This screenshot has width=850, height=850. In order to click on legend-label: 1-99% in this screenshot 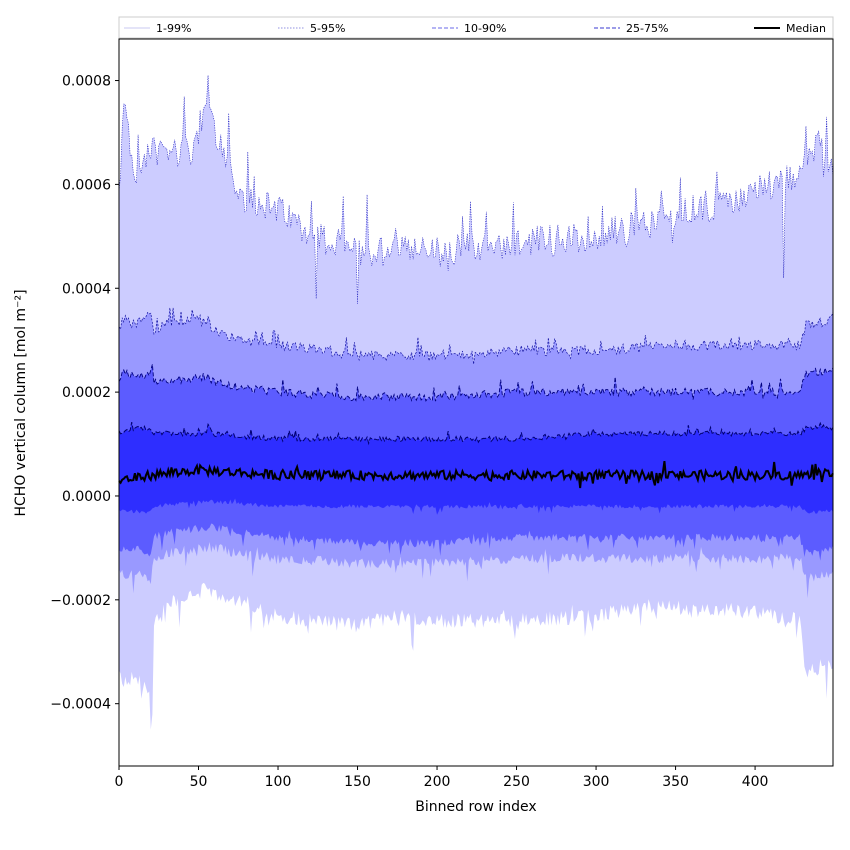, I will do `click(173, 28)`.